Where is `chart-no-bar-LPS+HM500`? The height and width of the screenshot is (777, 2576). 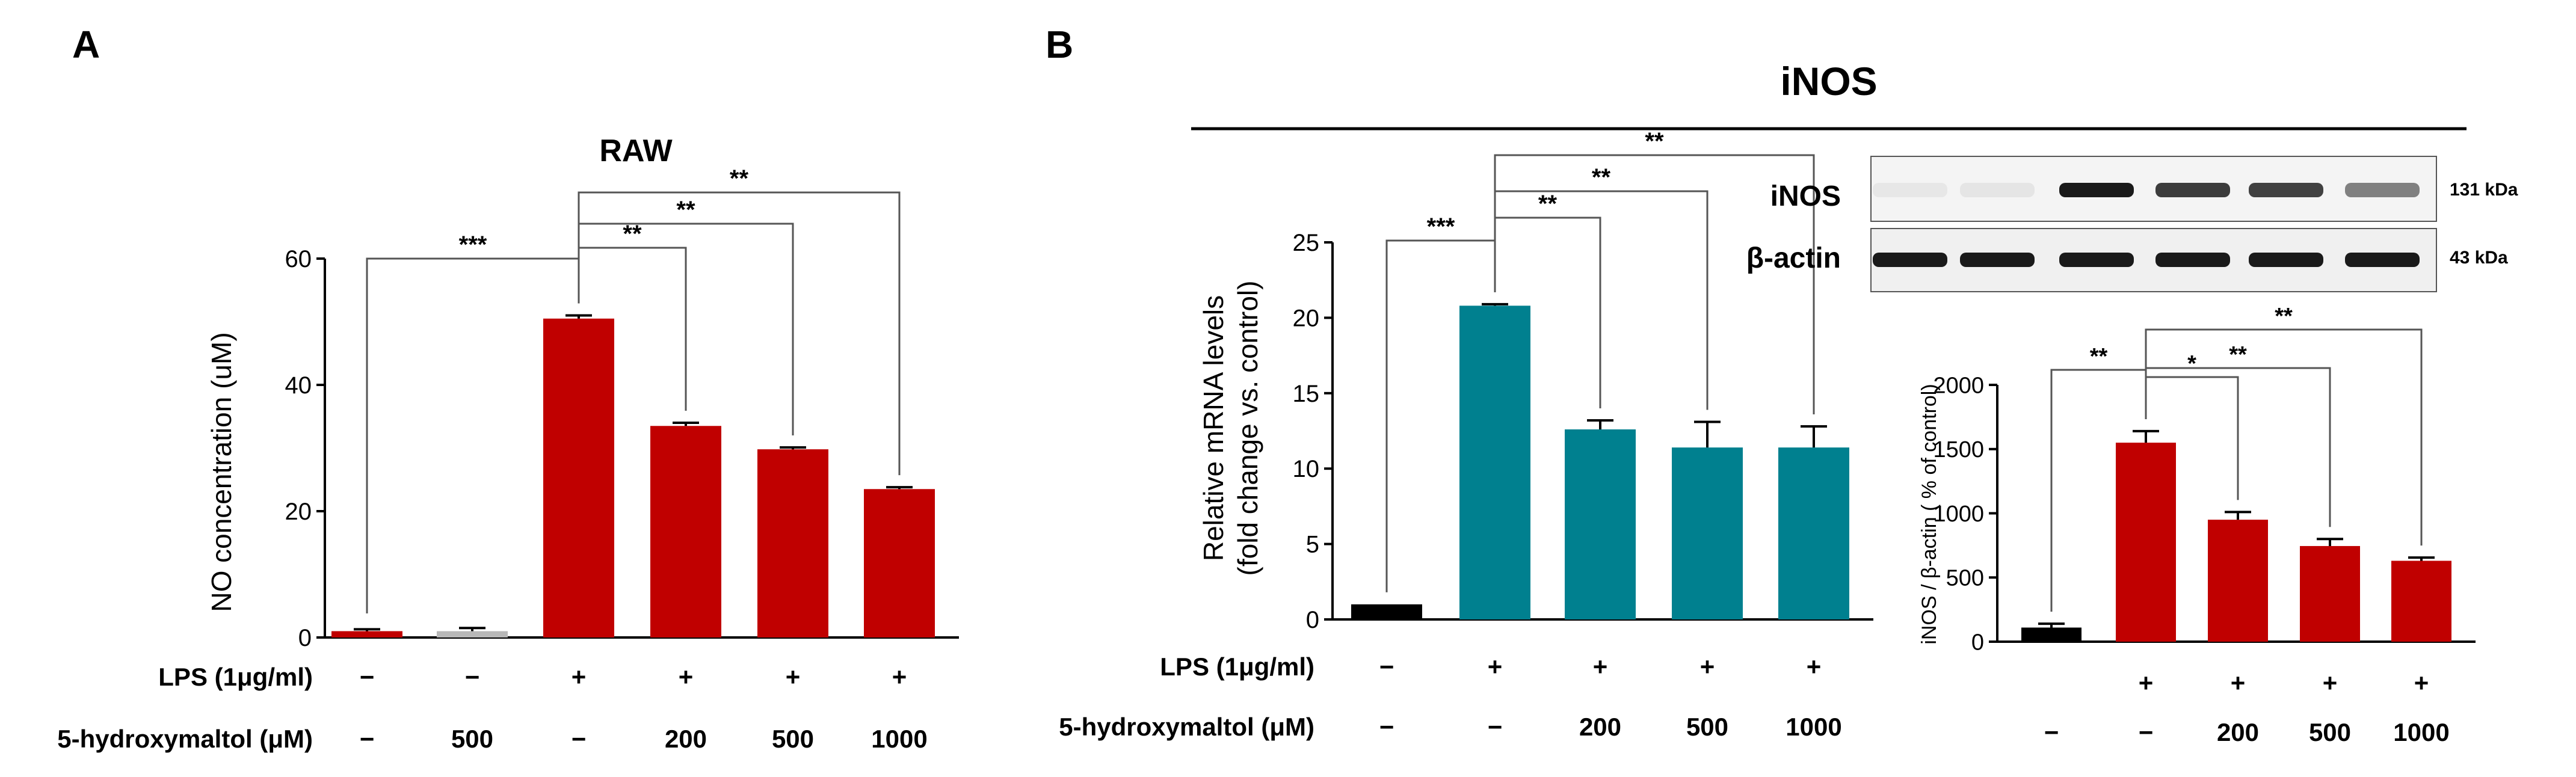
chart-no-bar-LPS+HM500 is located at coordinates (792, 543).